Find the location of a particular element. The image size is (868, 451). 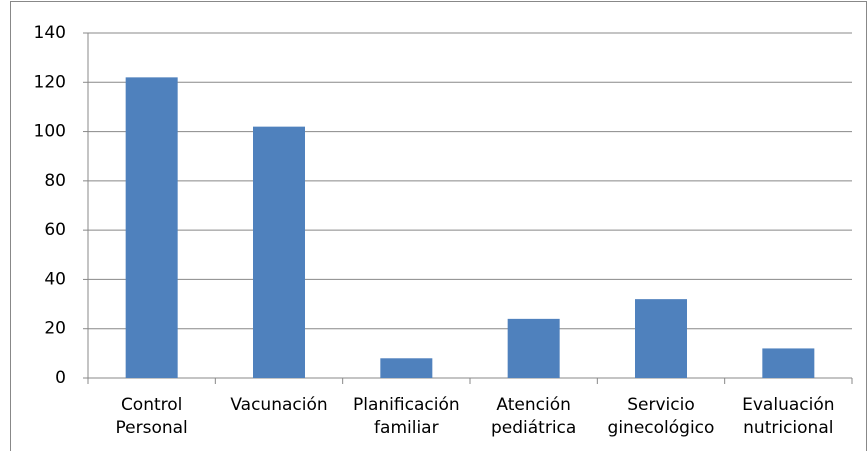

y-tick-label: 0 is located at coordinates (60, 378).